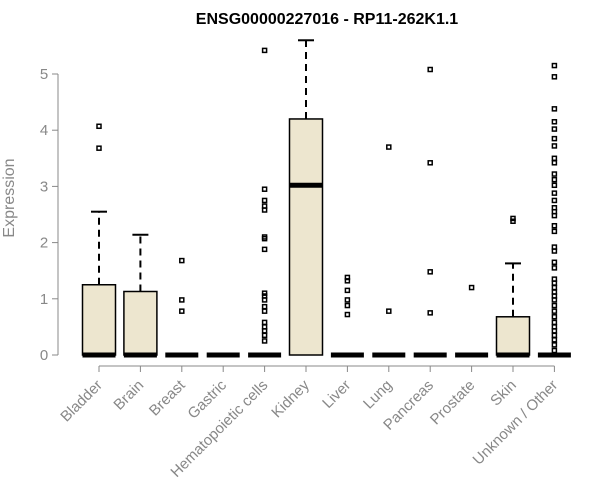 The image size is (600, 500). Describe the element at coordinates (44, 243) in the screenshot. I see `y-tick-label: 2` at that location.